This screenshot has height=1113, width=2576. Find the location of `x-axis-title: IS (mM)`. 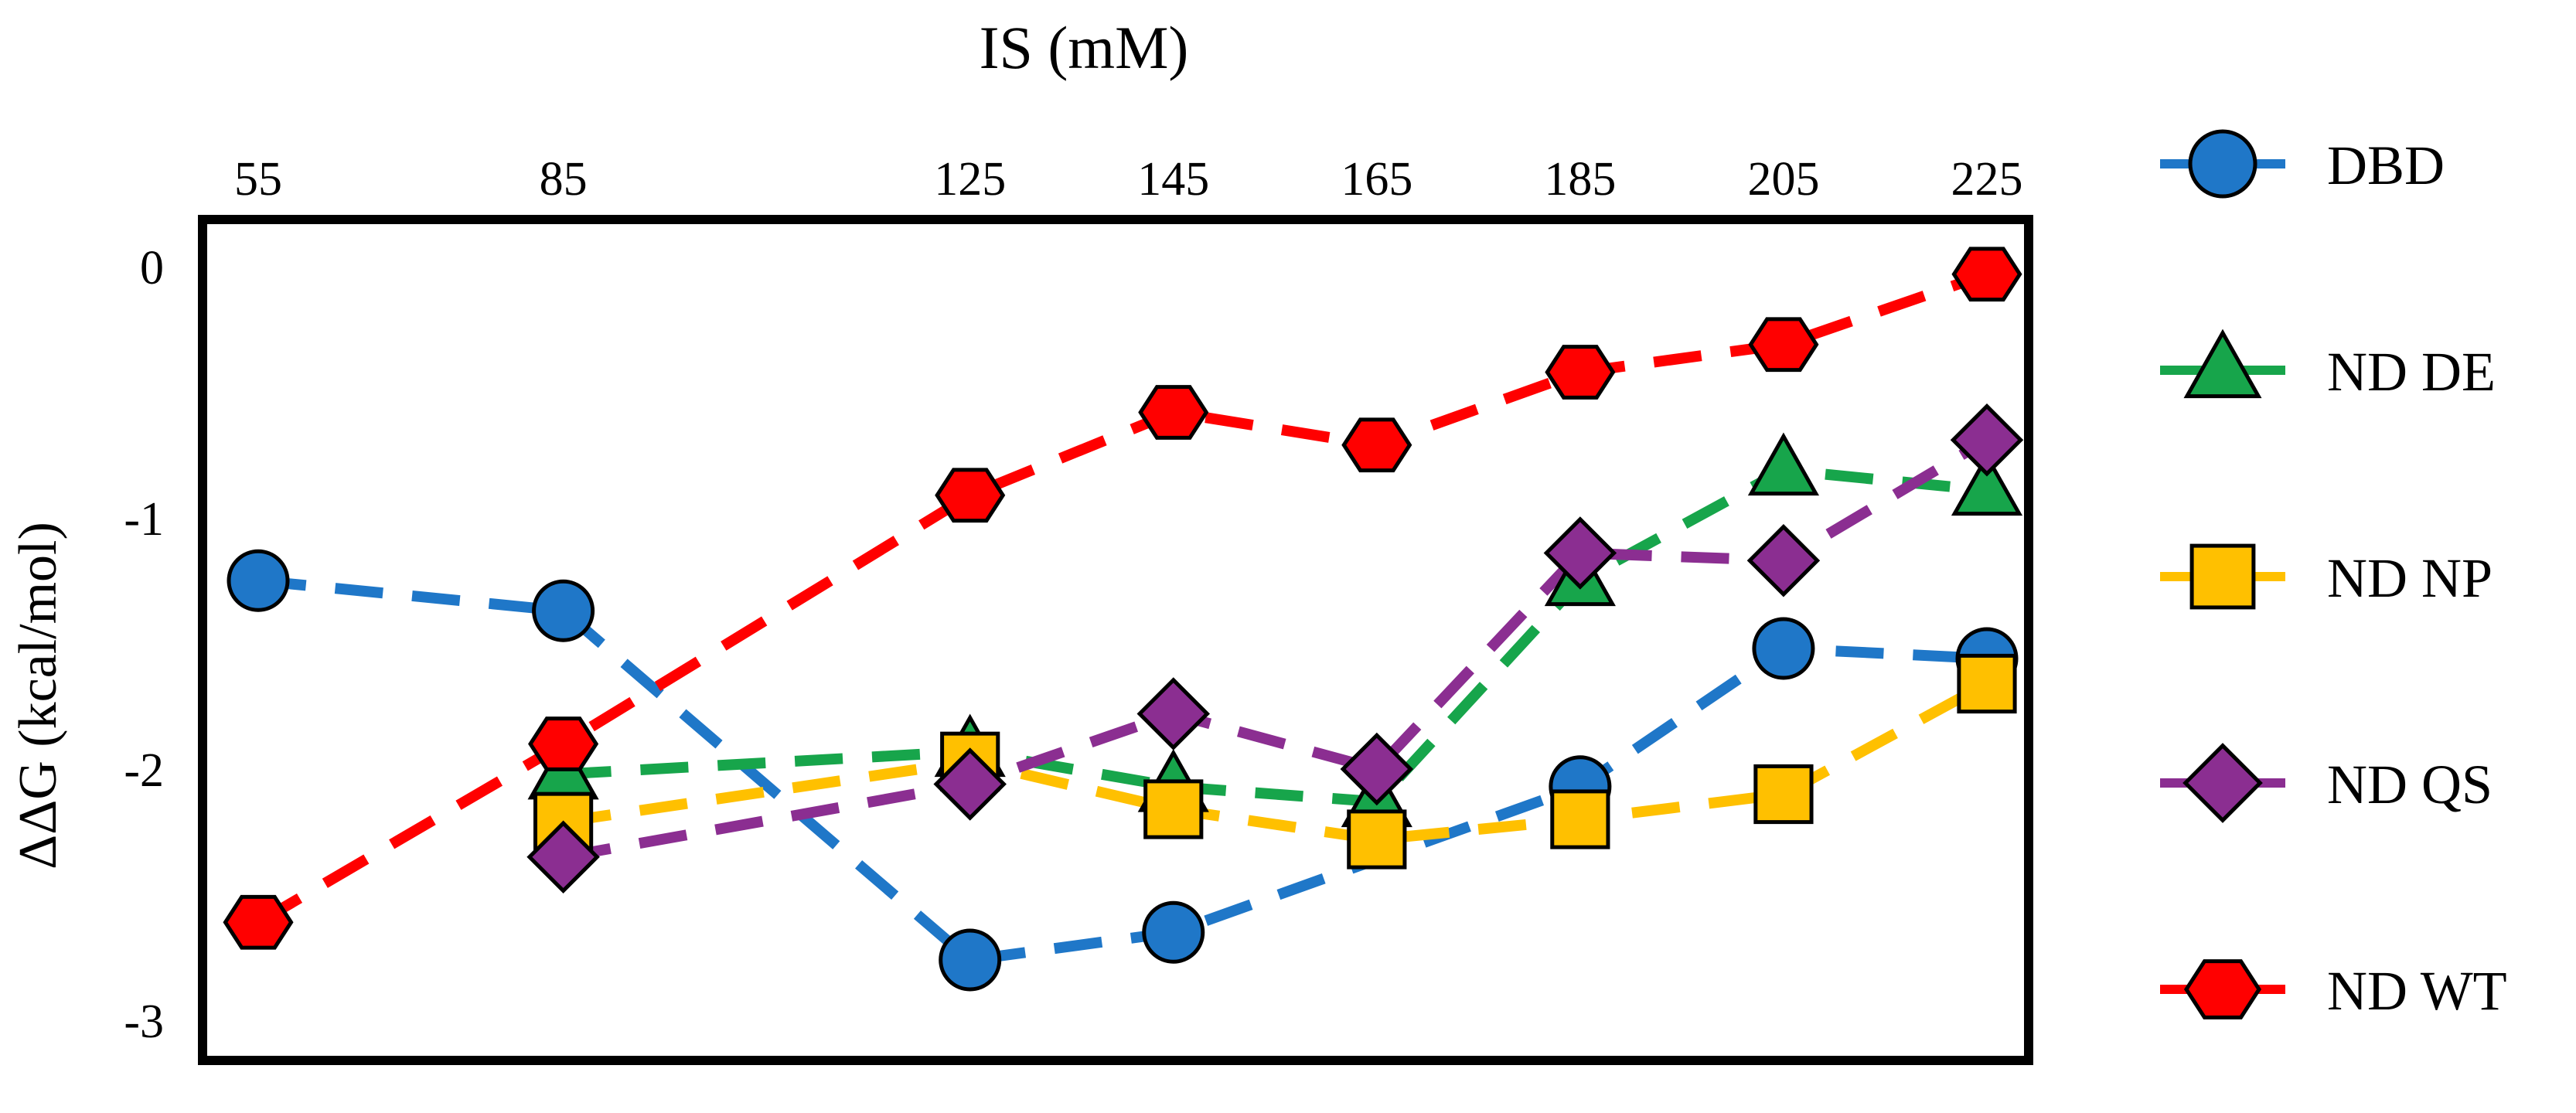

x-axis-title: IS (mM) is located at coordinates (1084, 47).